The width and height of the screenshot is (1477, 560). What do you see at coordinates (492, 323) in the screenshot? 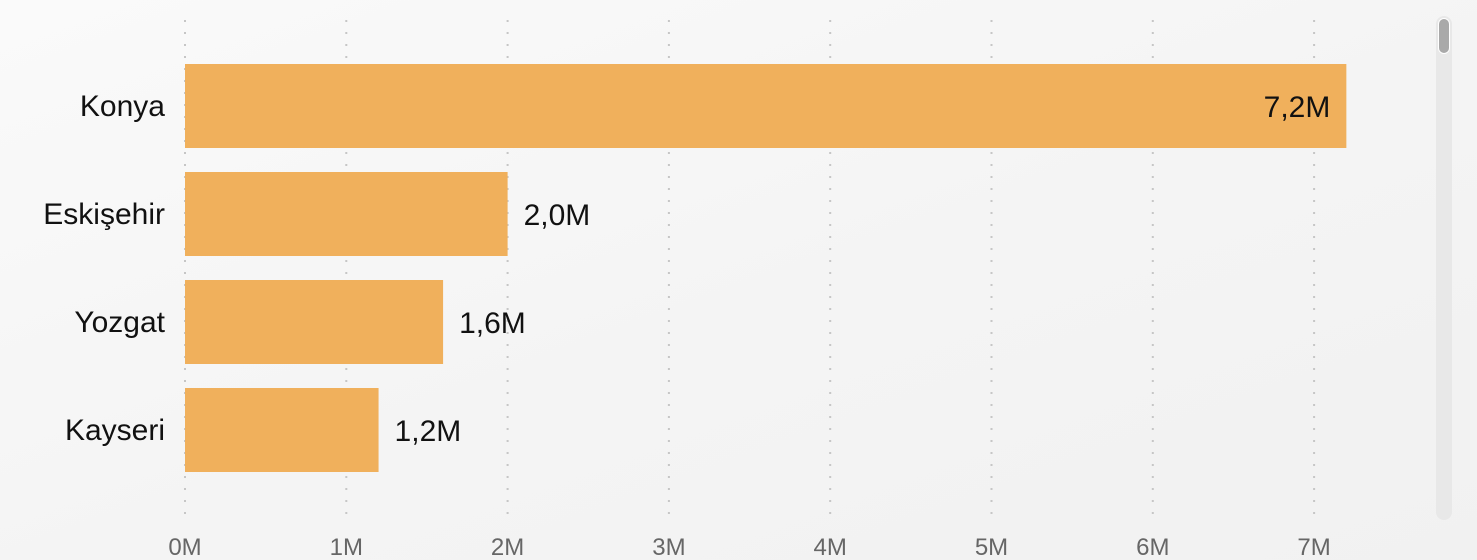
I see `data-label: 1,6M` at bounding box center [492, 323].